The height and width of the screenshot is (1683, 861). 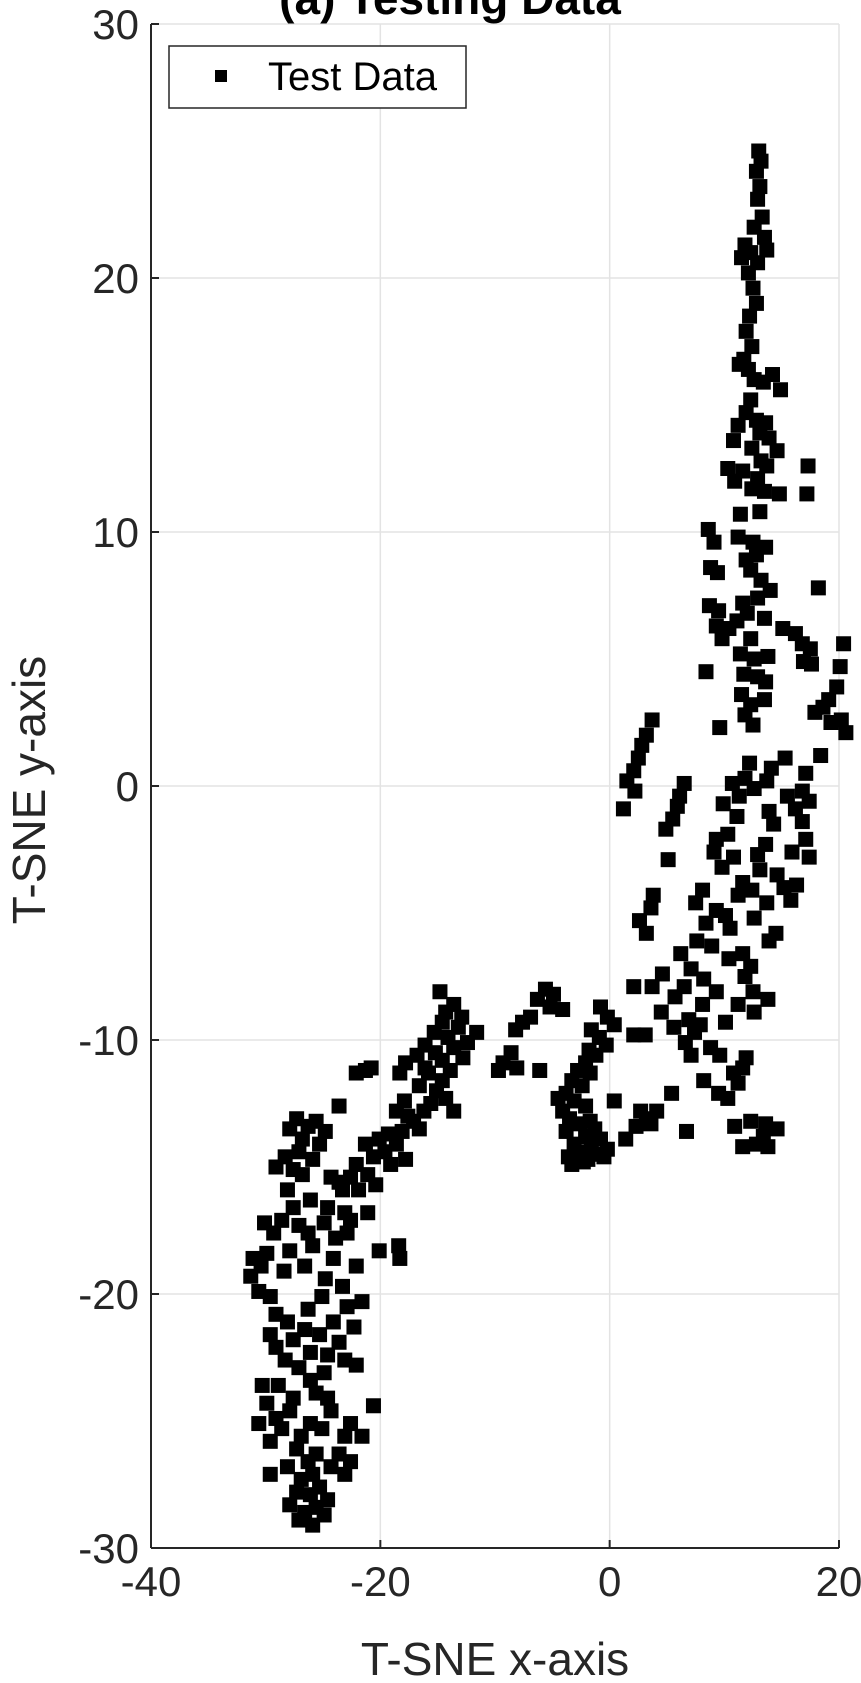 What do you see at coordinates (450, 12) in the screenshot?
I see `chart-title: (a) Testing Data` at bounding box center [450, 12].